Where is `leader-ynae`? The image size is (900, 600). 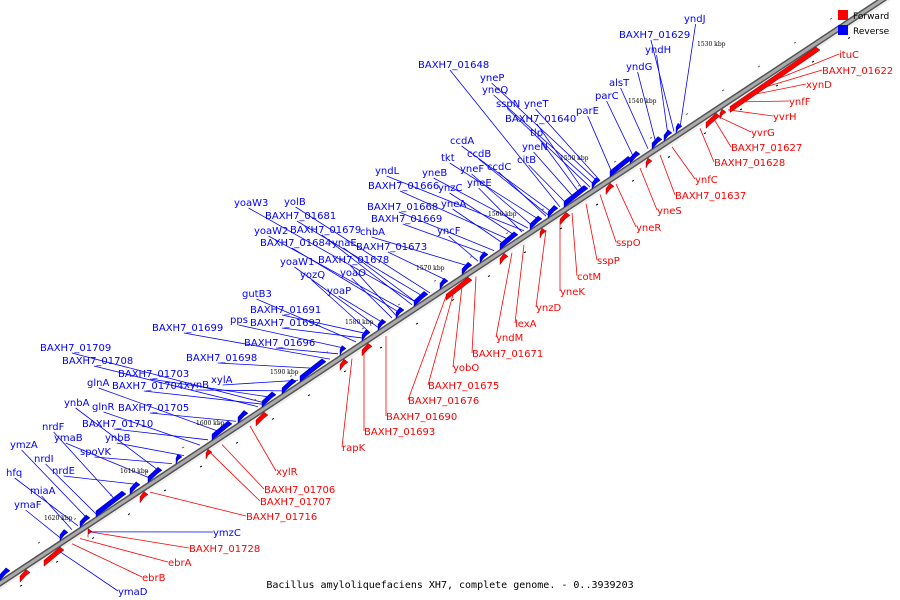 leader-ynae is located at coordinates (380, 275).